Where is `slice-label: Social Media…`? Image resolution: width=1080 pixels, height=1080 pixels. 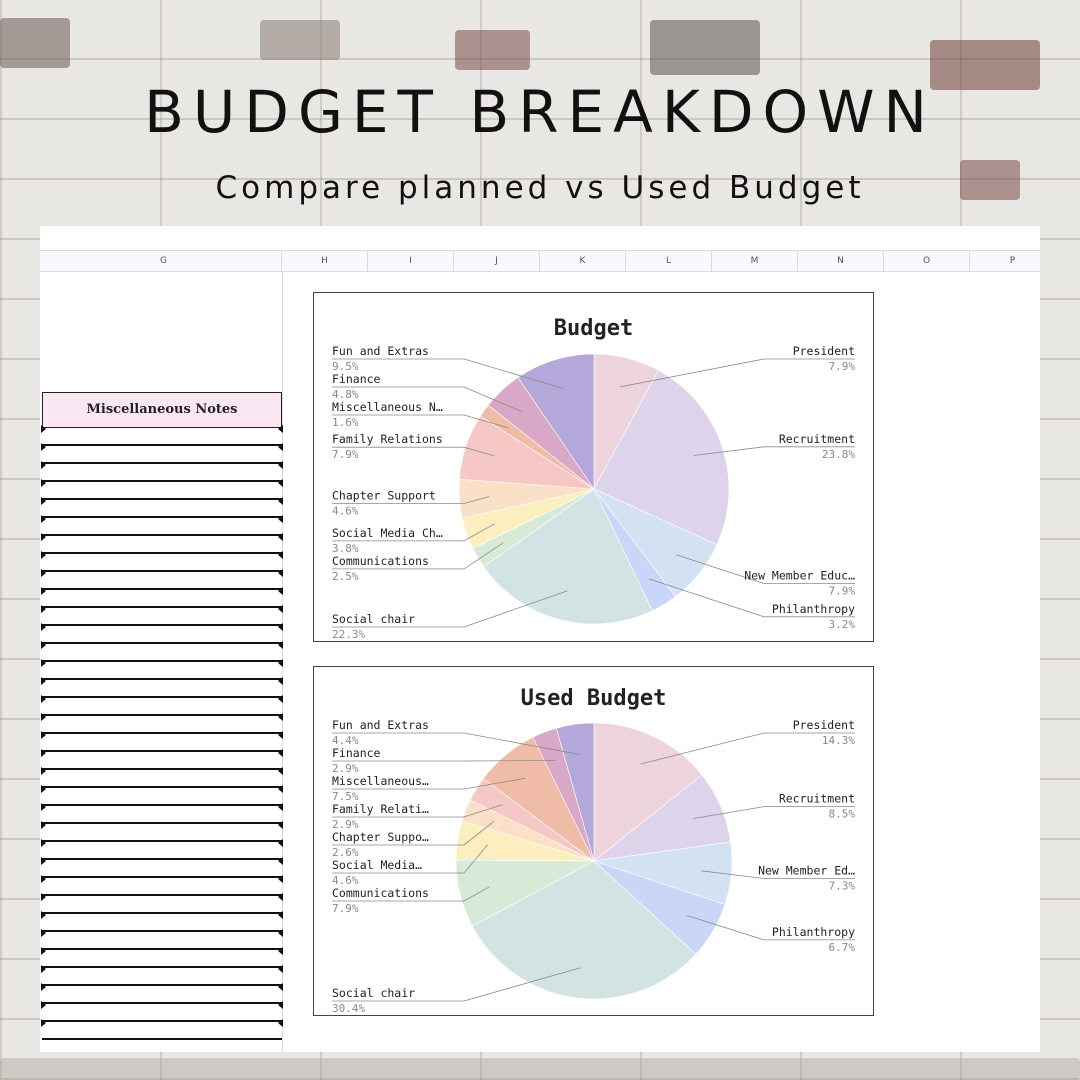
slice-label: Social Media… is located at coordinates (377, 865).